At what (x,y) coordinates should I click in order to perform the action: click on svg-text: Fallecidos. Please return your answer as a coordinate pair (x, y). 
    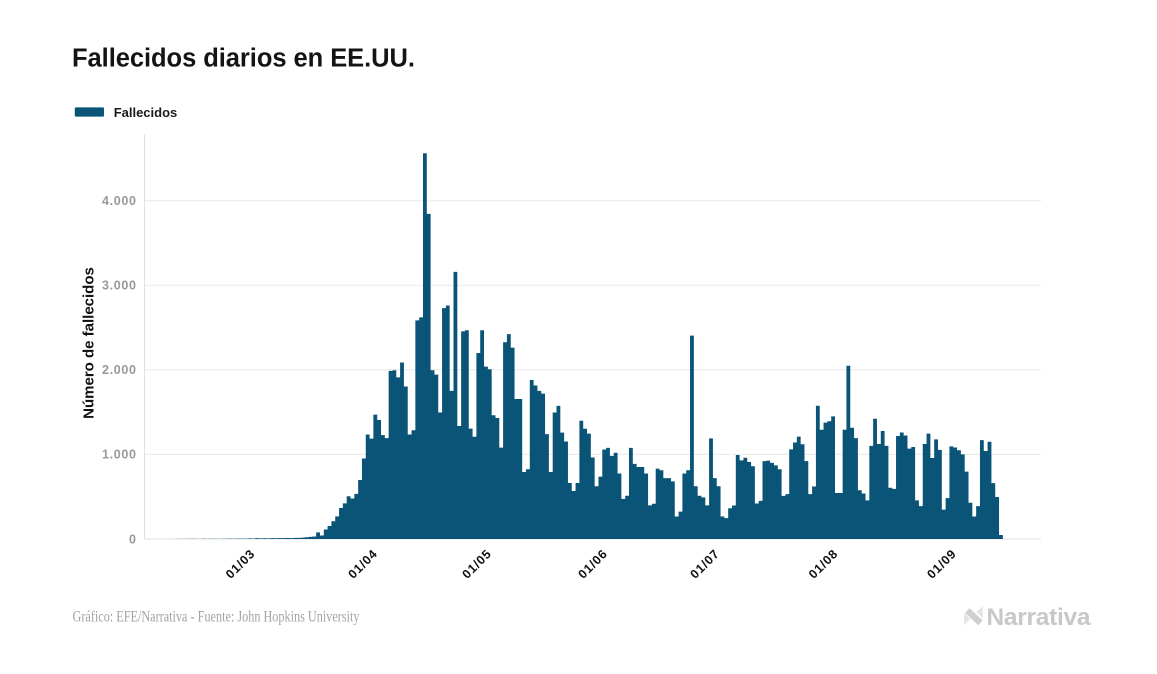
    Looking at the image, I should click on (146, 112).